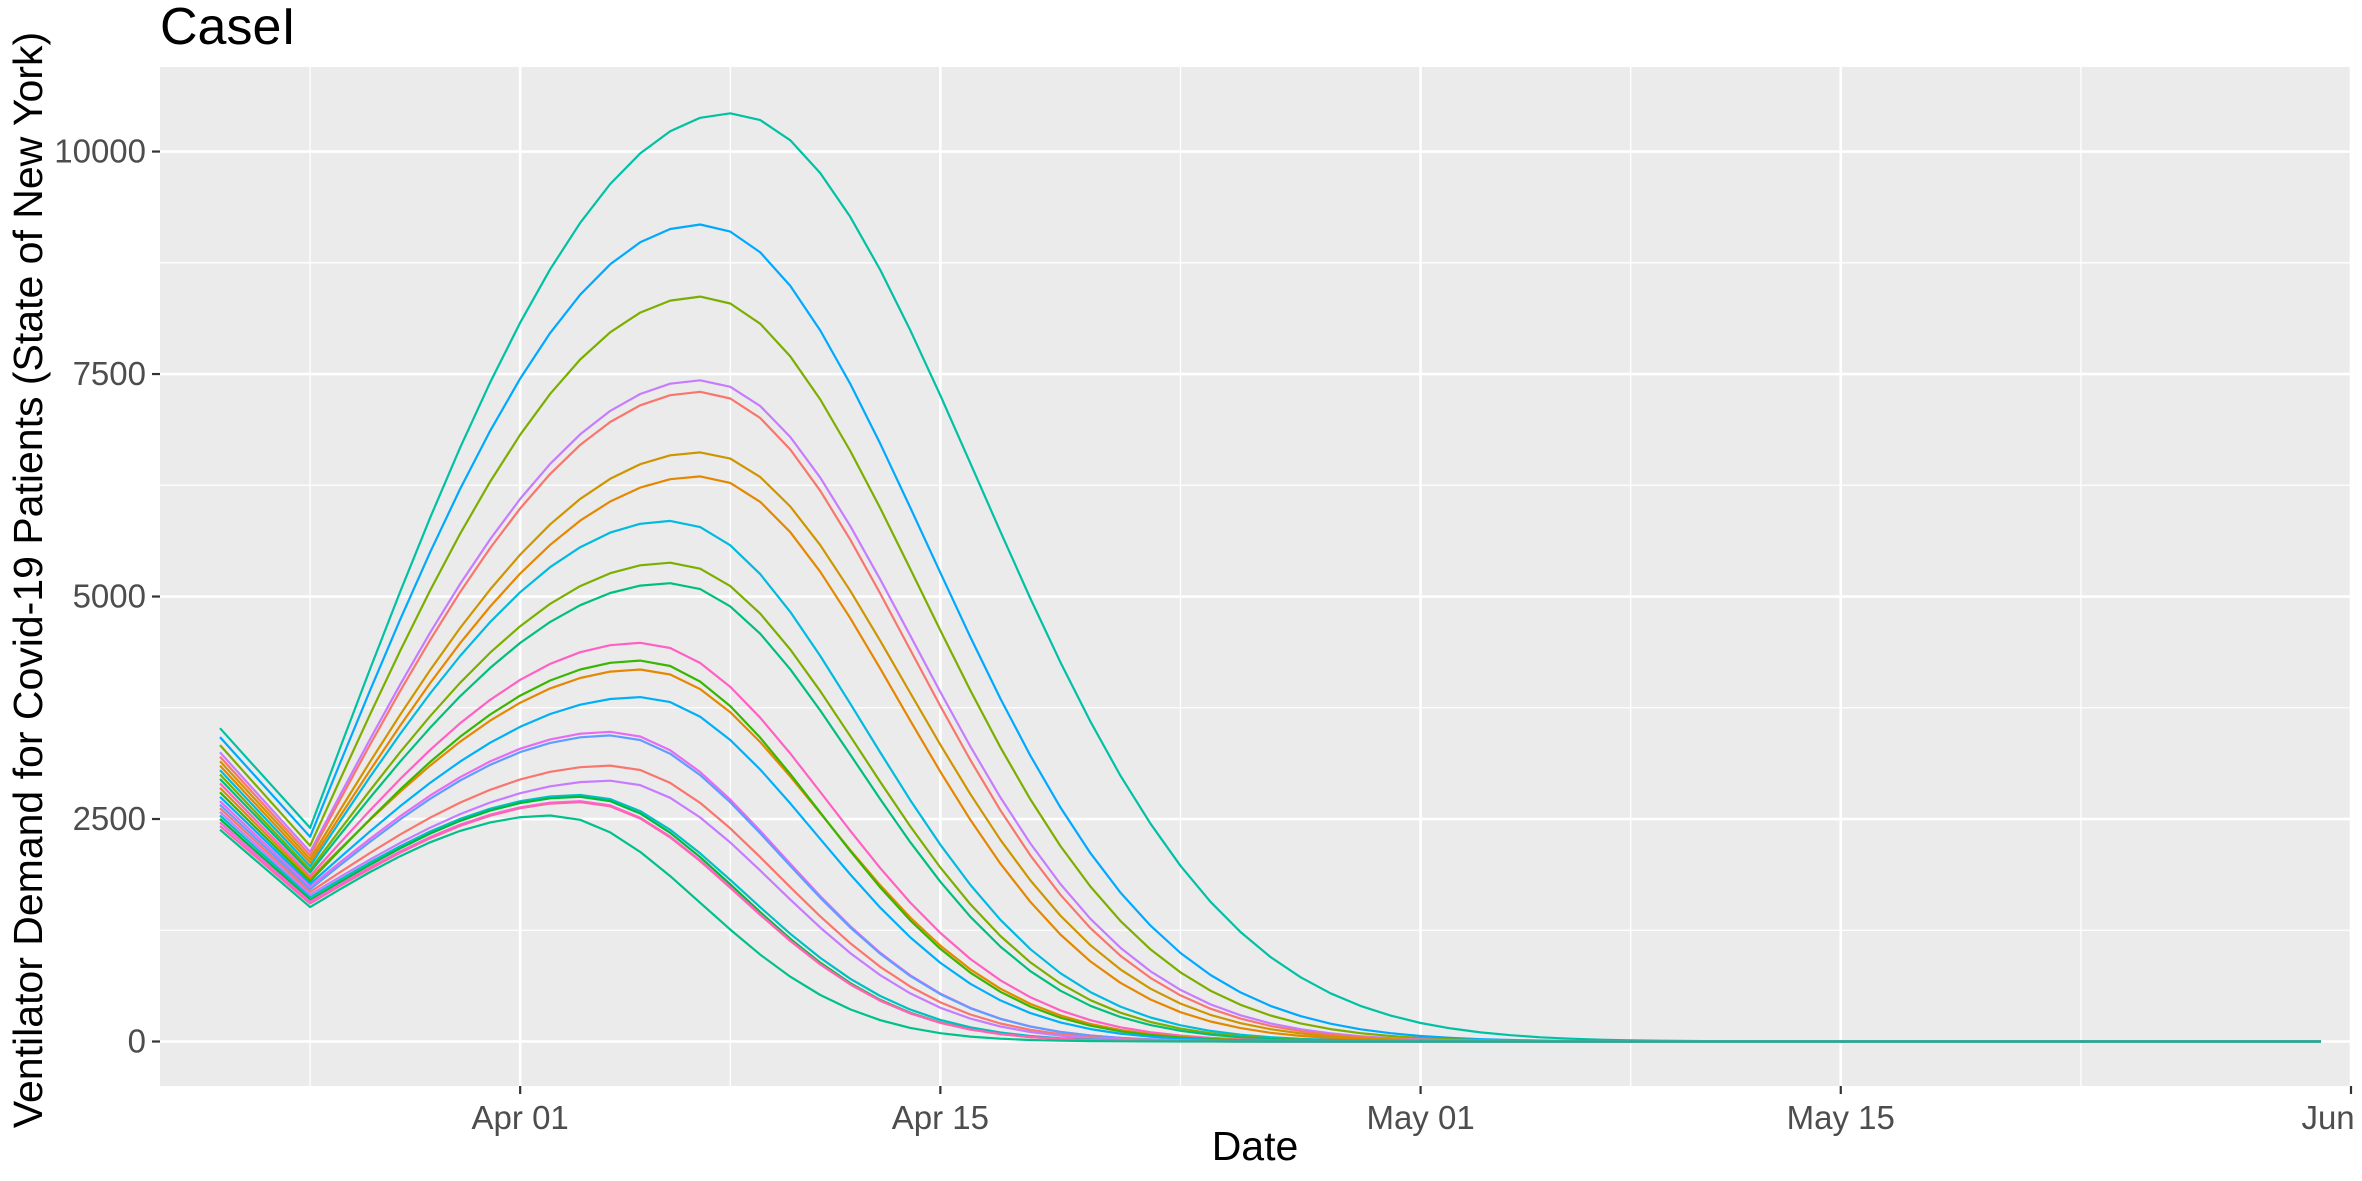 This screenshot has width=2362, height=1181. Describe the element at coordinates (228, 28) in the screenshot. I see `chart-title: CaseI` at that location.